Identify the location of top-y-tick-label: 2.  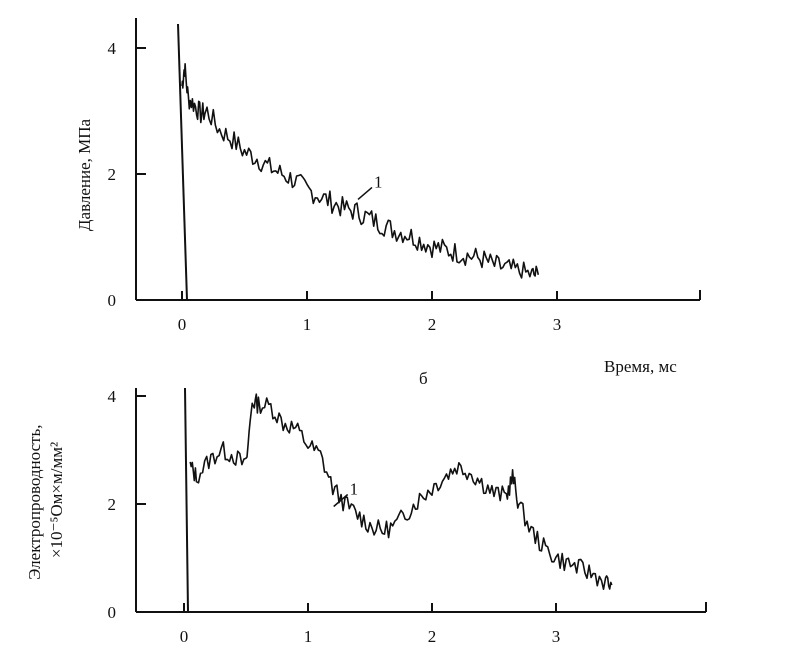
(112, 174).